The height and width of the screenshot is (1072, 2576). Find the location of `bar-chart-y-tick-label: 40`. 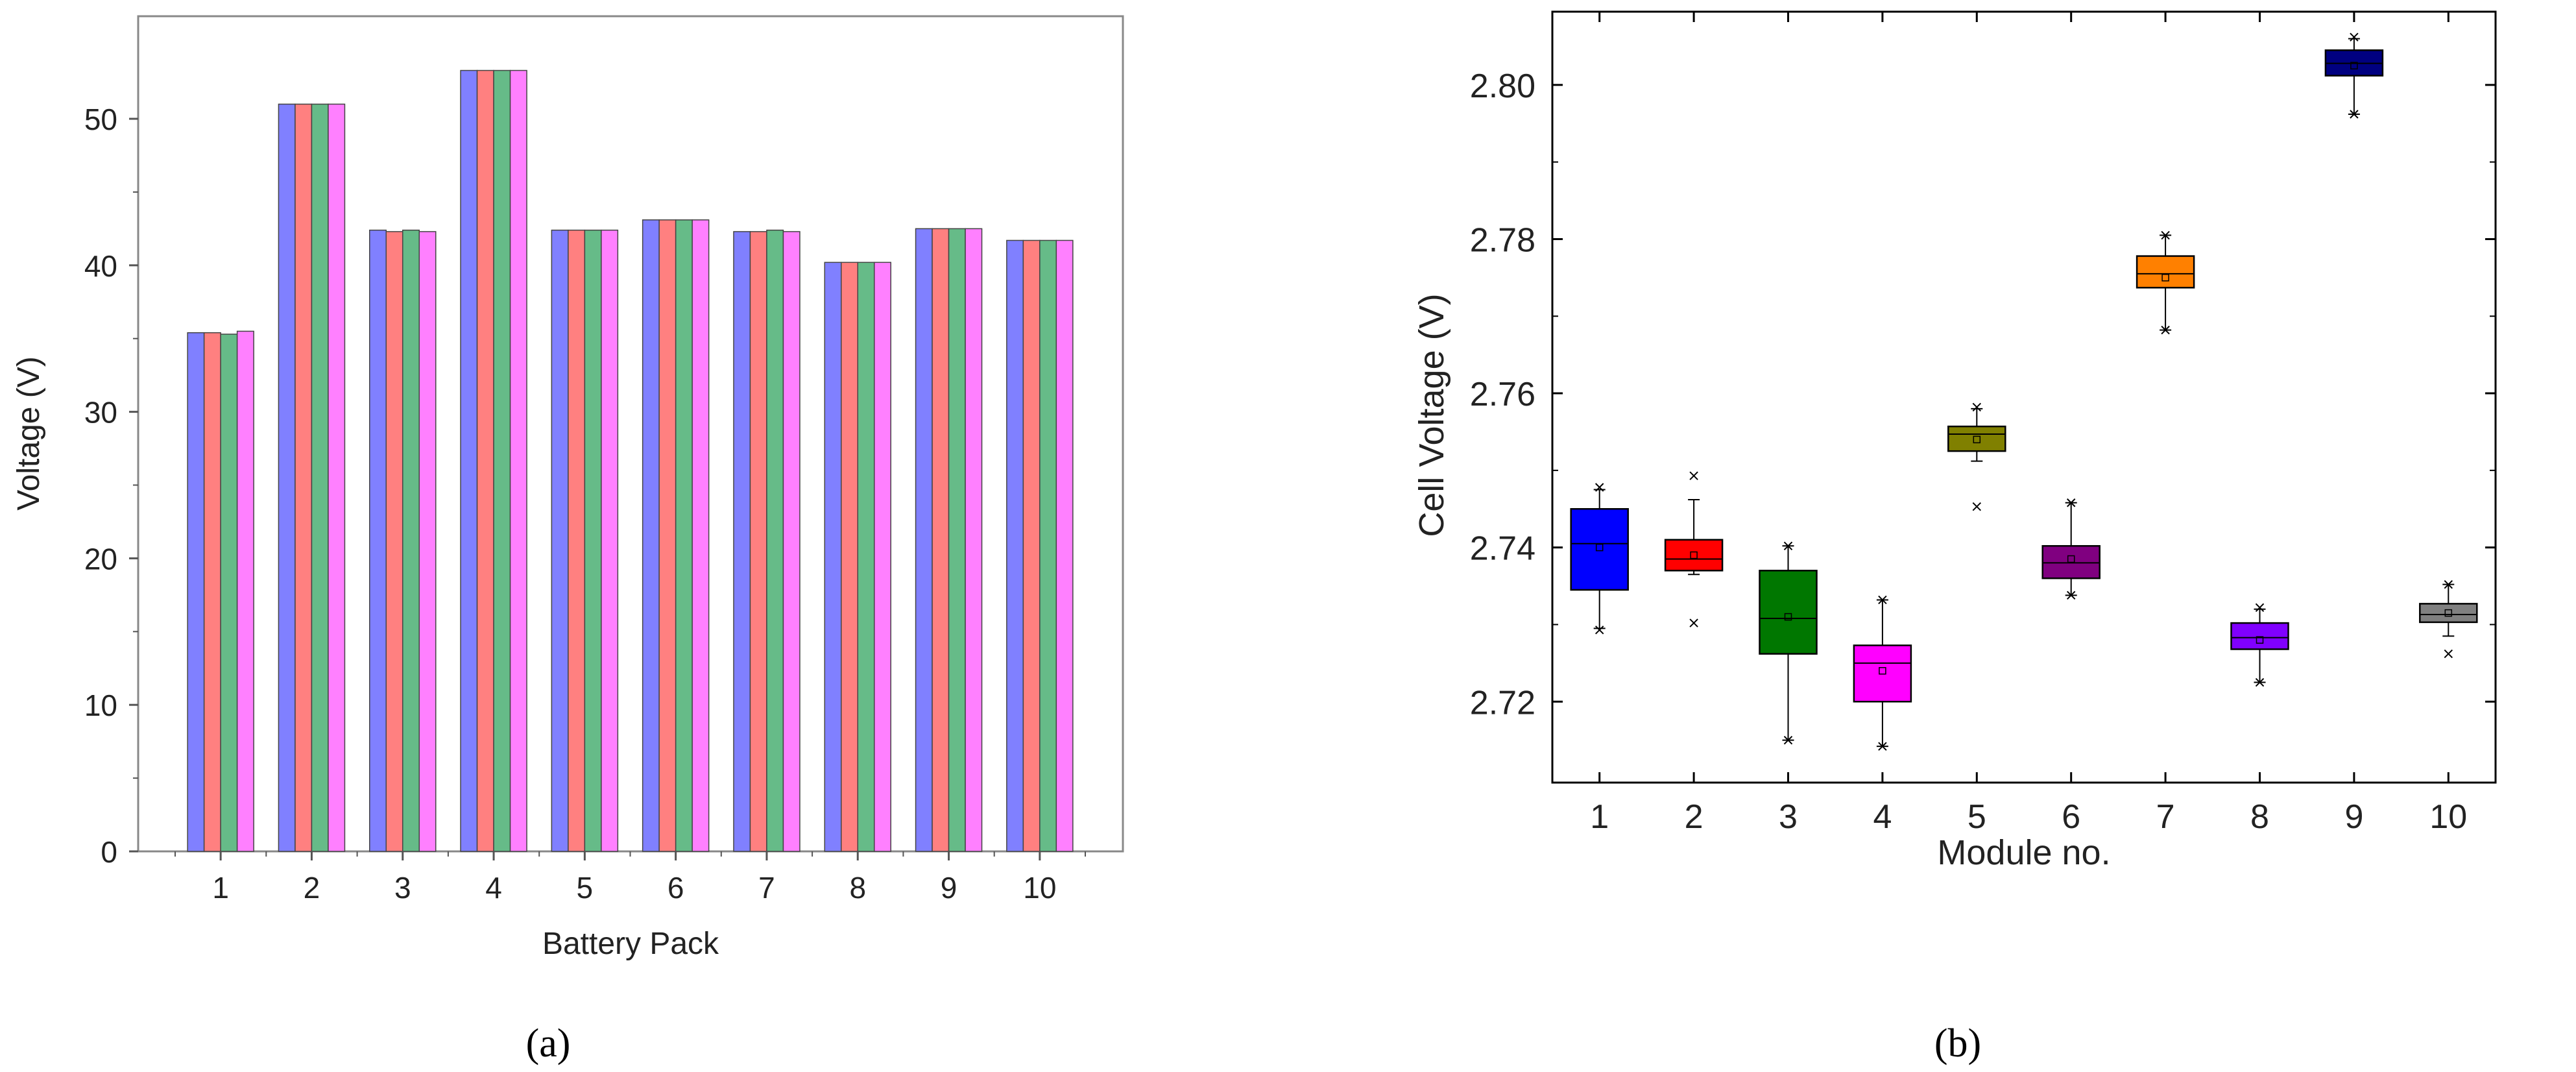

bar-chart-y-tick-label: 40 is located at coordinates (100, 266).